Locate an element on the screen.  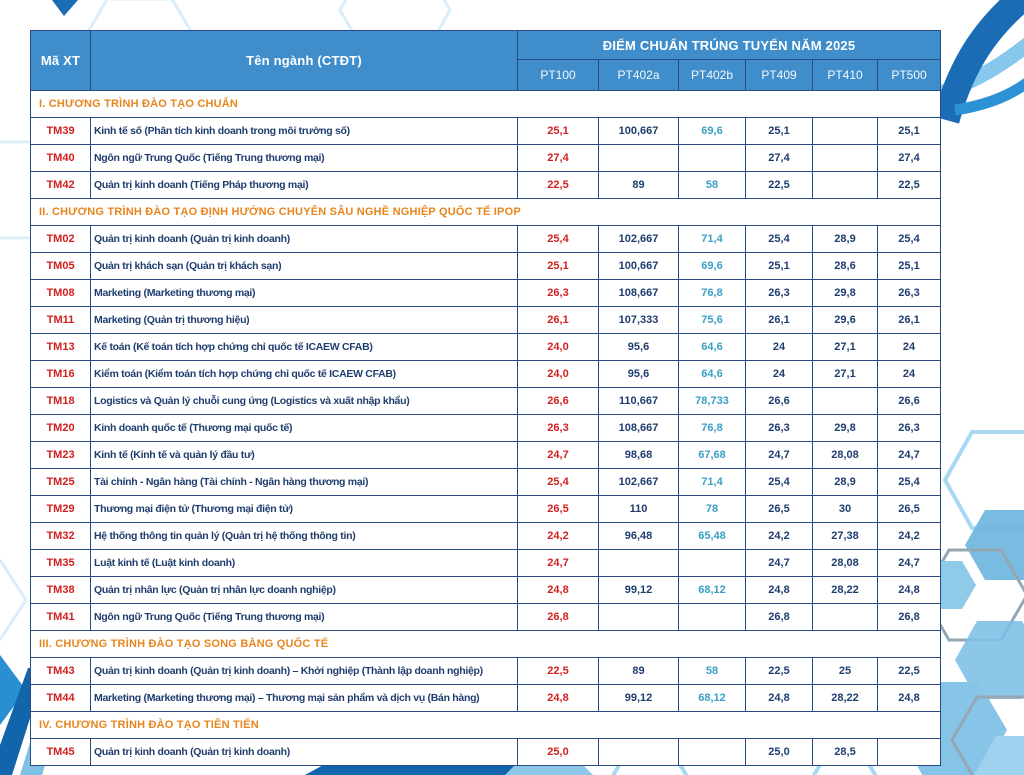
score-cell-pt100: 22,5 is located at coordinates (558, 671).